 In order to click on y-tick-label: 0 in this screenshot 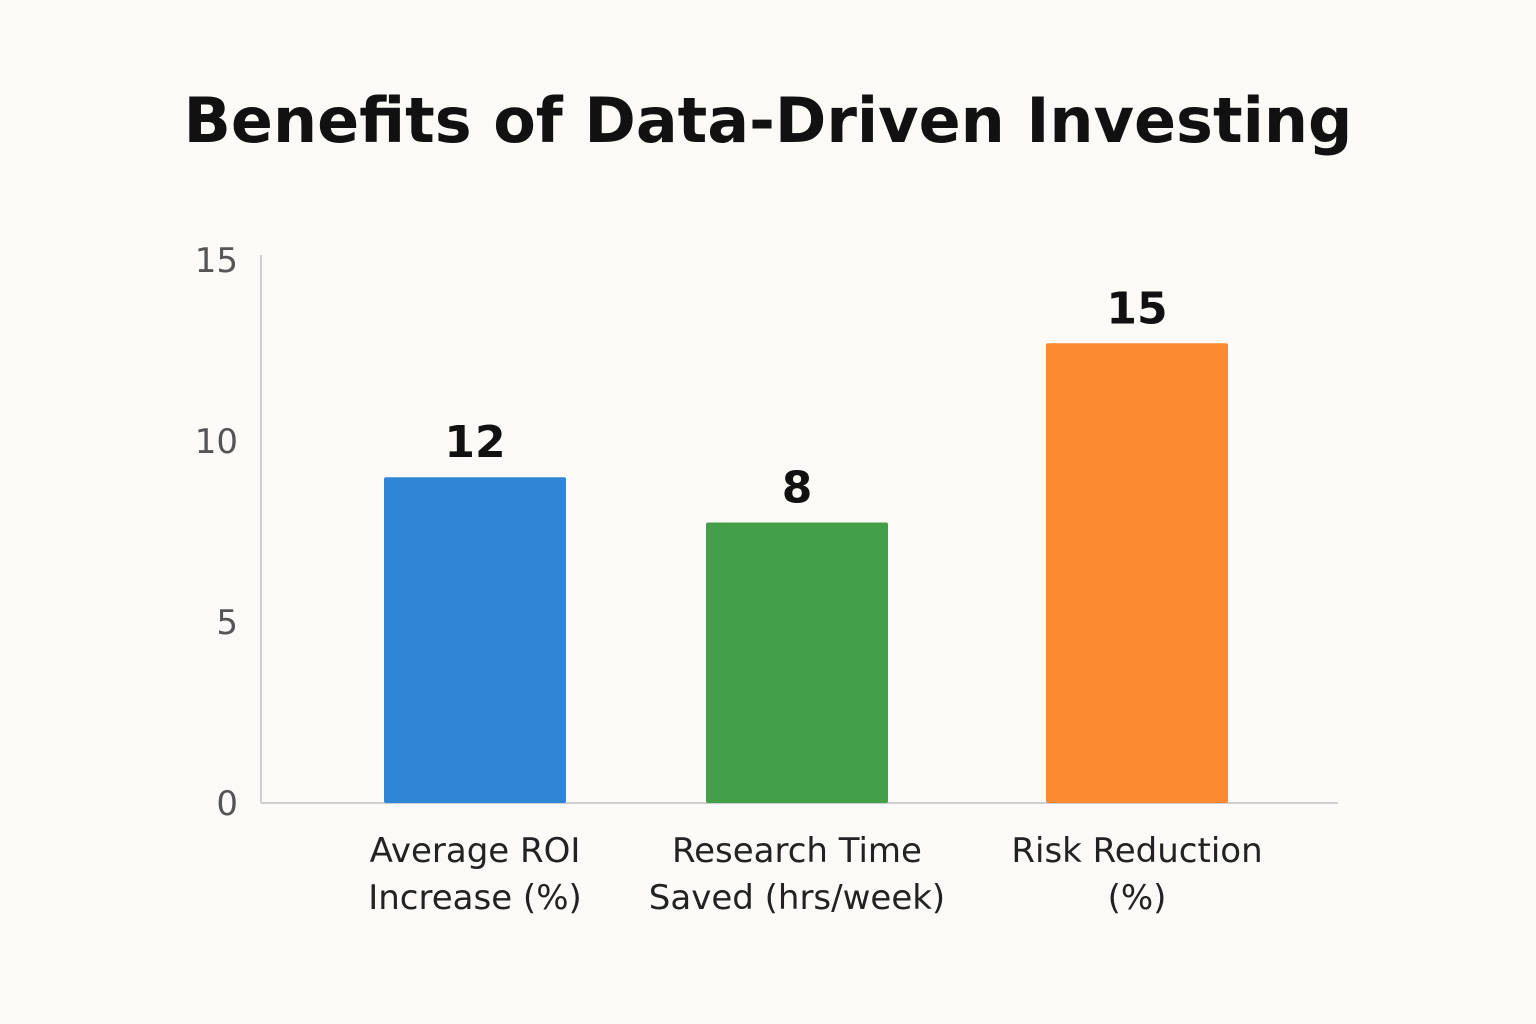, I will do `click(227, 804)`.